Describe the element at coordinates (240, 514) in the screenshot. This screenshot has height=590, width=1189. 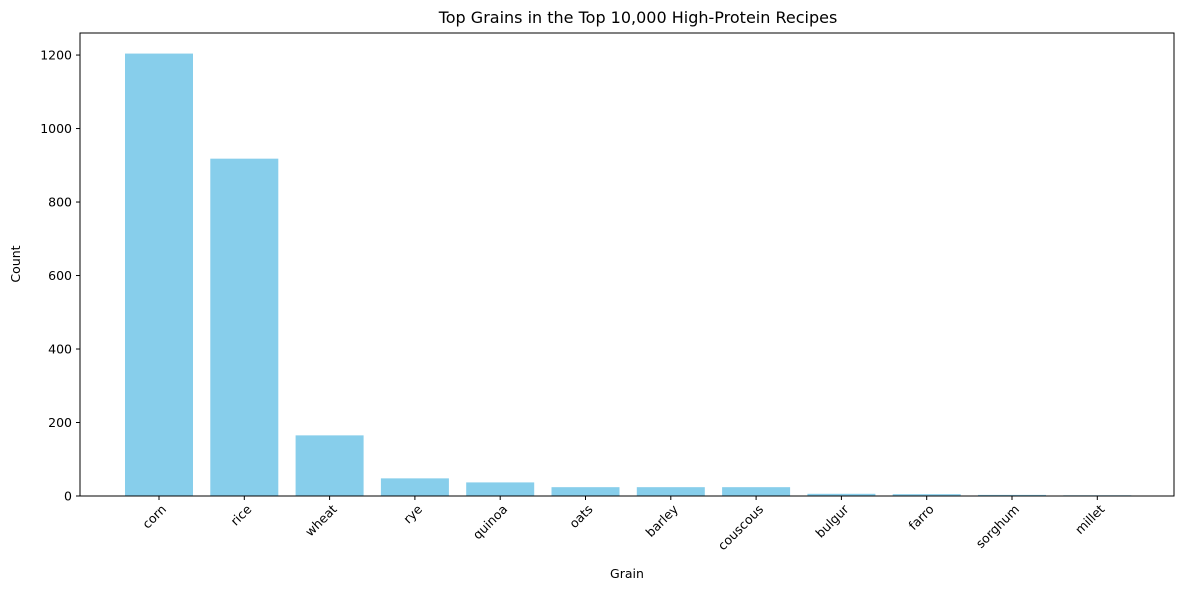
I see `x-tick-label-rice: rice` at that location.